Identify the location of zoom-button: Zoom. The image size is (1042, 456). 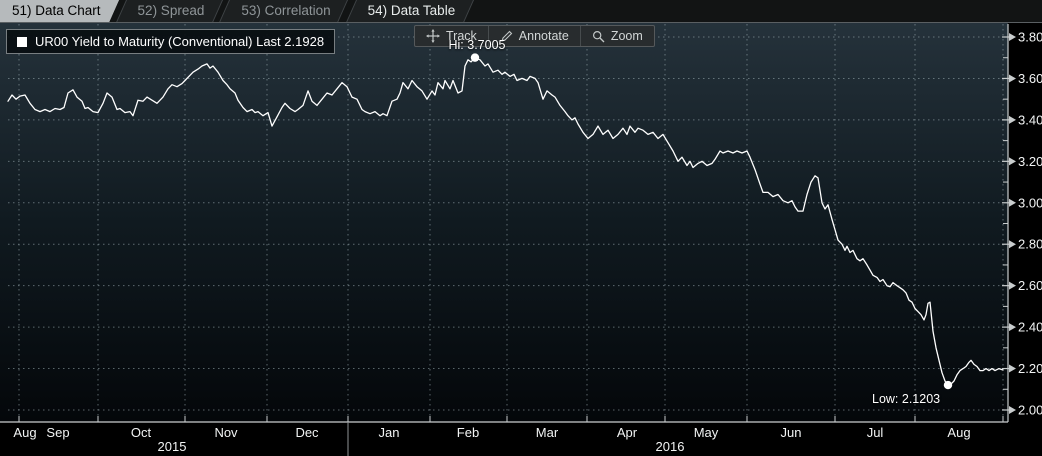
(616, 36).